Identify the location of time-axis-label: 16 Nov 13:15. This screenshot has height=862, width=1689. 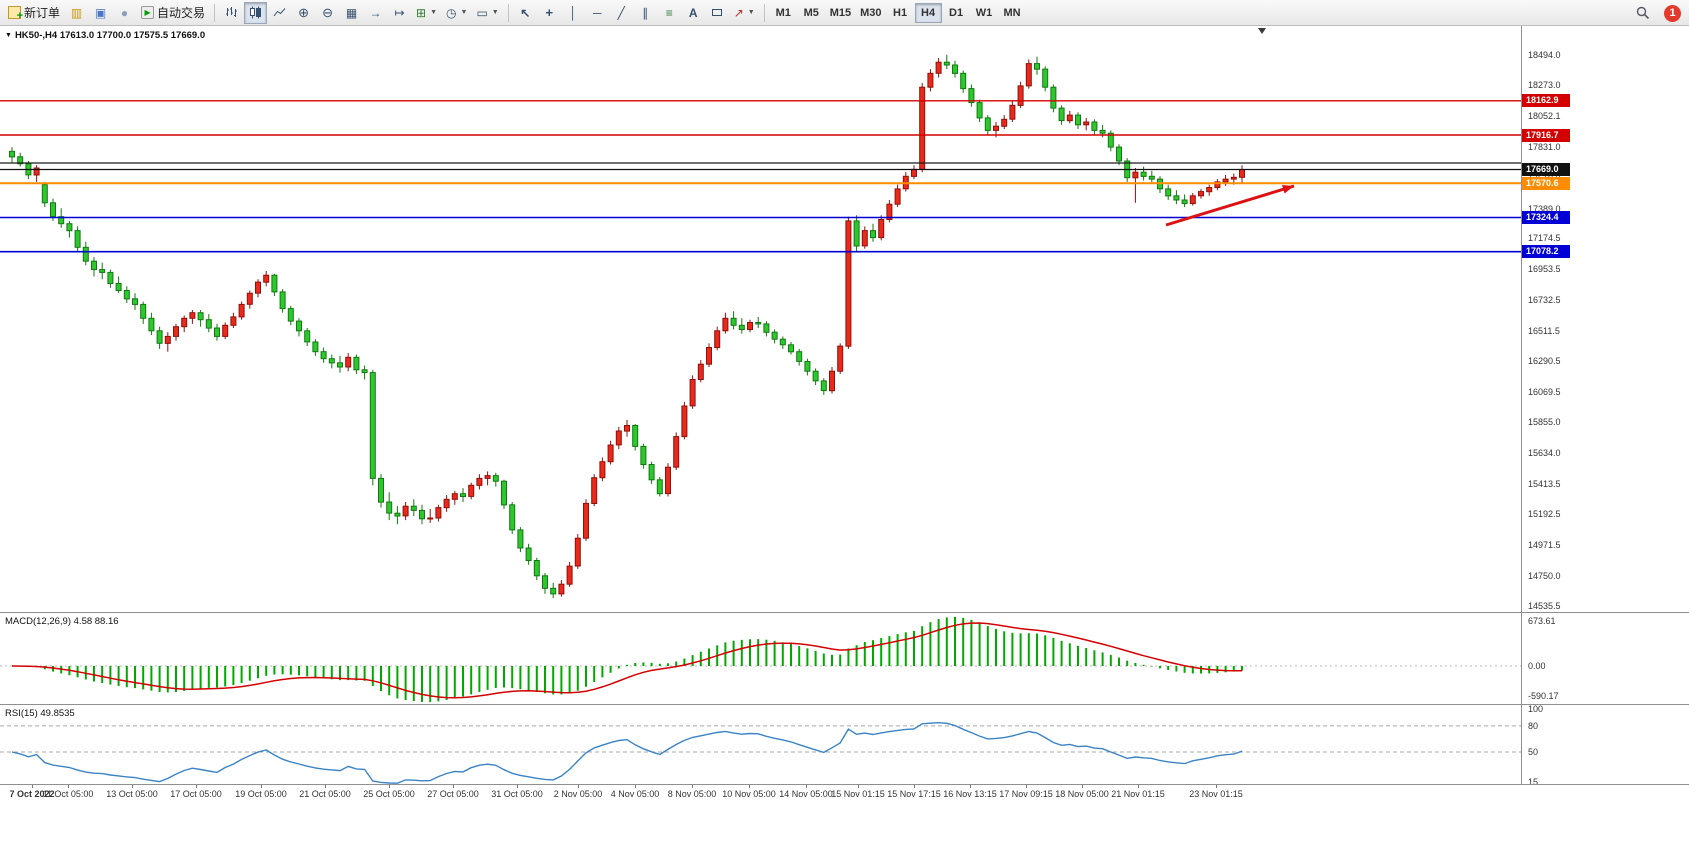
(970, 794).